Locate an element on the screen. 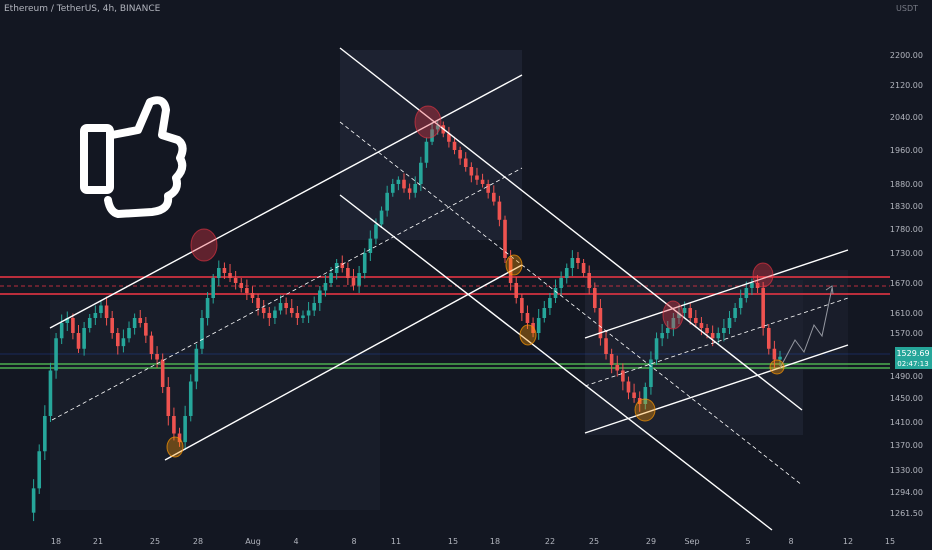  new-channel-top is located at coordinates (716, 294).